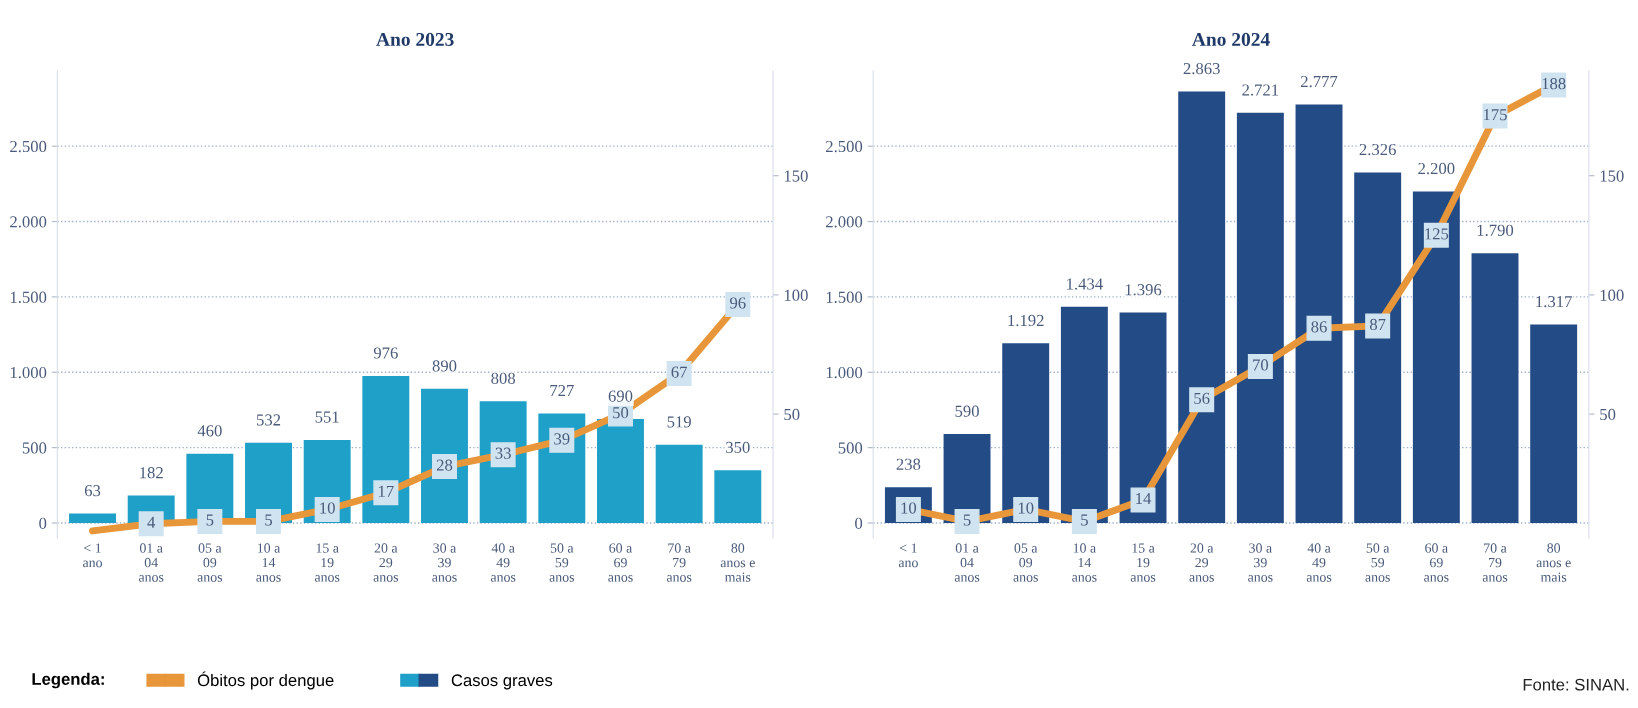 This screenshot has height=708, width=1638. What do you see at coordinates (68, 680) in the screenshot?
I see `legend-title: Legenda:` at bounding box center [68, 680].